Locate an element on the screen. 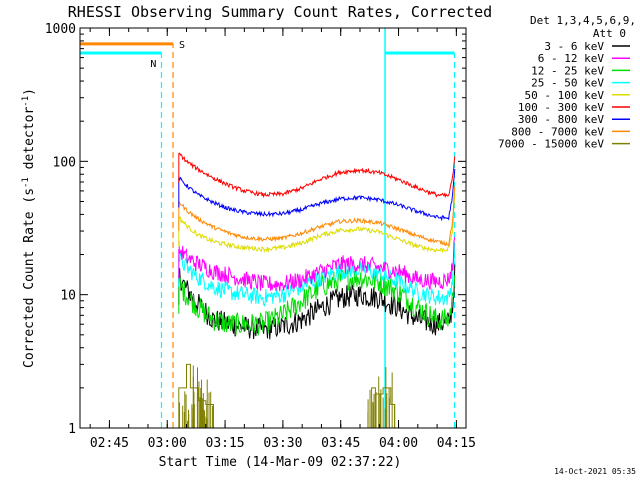 This screenshot has height=480, width=640. legend-label: 800 - 7000 keV is located at coordinates (557, 131).